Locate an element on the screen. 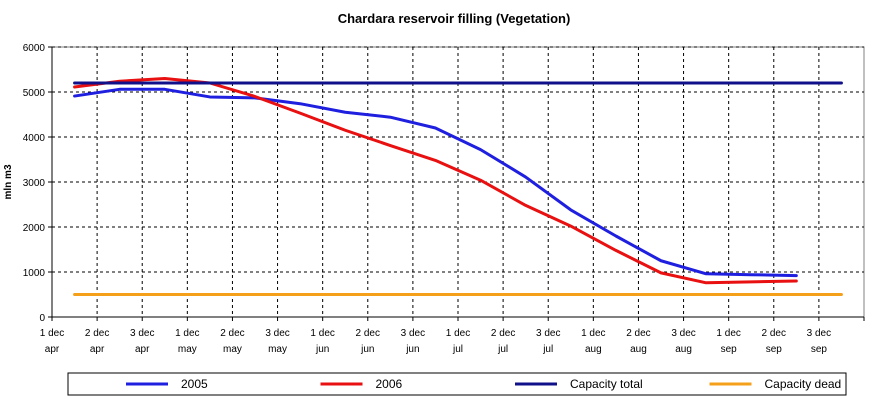 The width and height of the screenshot is (878, 412). y-axis-label: mln m3 is located at coordinates (8, 181).